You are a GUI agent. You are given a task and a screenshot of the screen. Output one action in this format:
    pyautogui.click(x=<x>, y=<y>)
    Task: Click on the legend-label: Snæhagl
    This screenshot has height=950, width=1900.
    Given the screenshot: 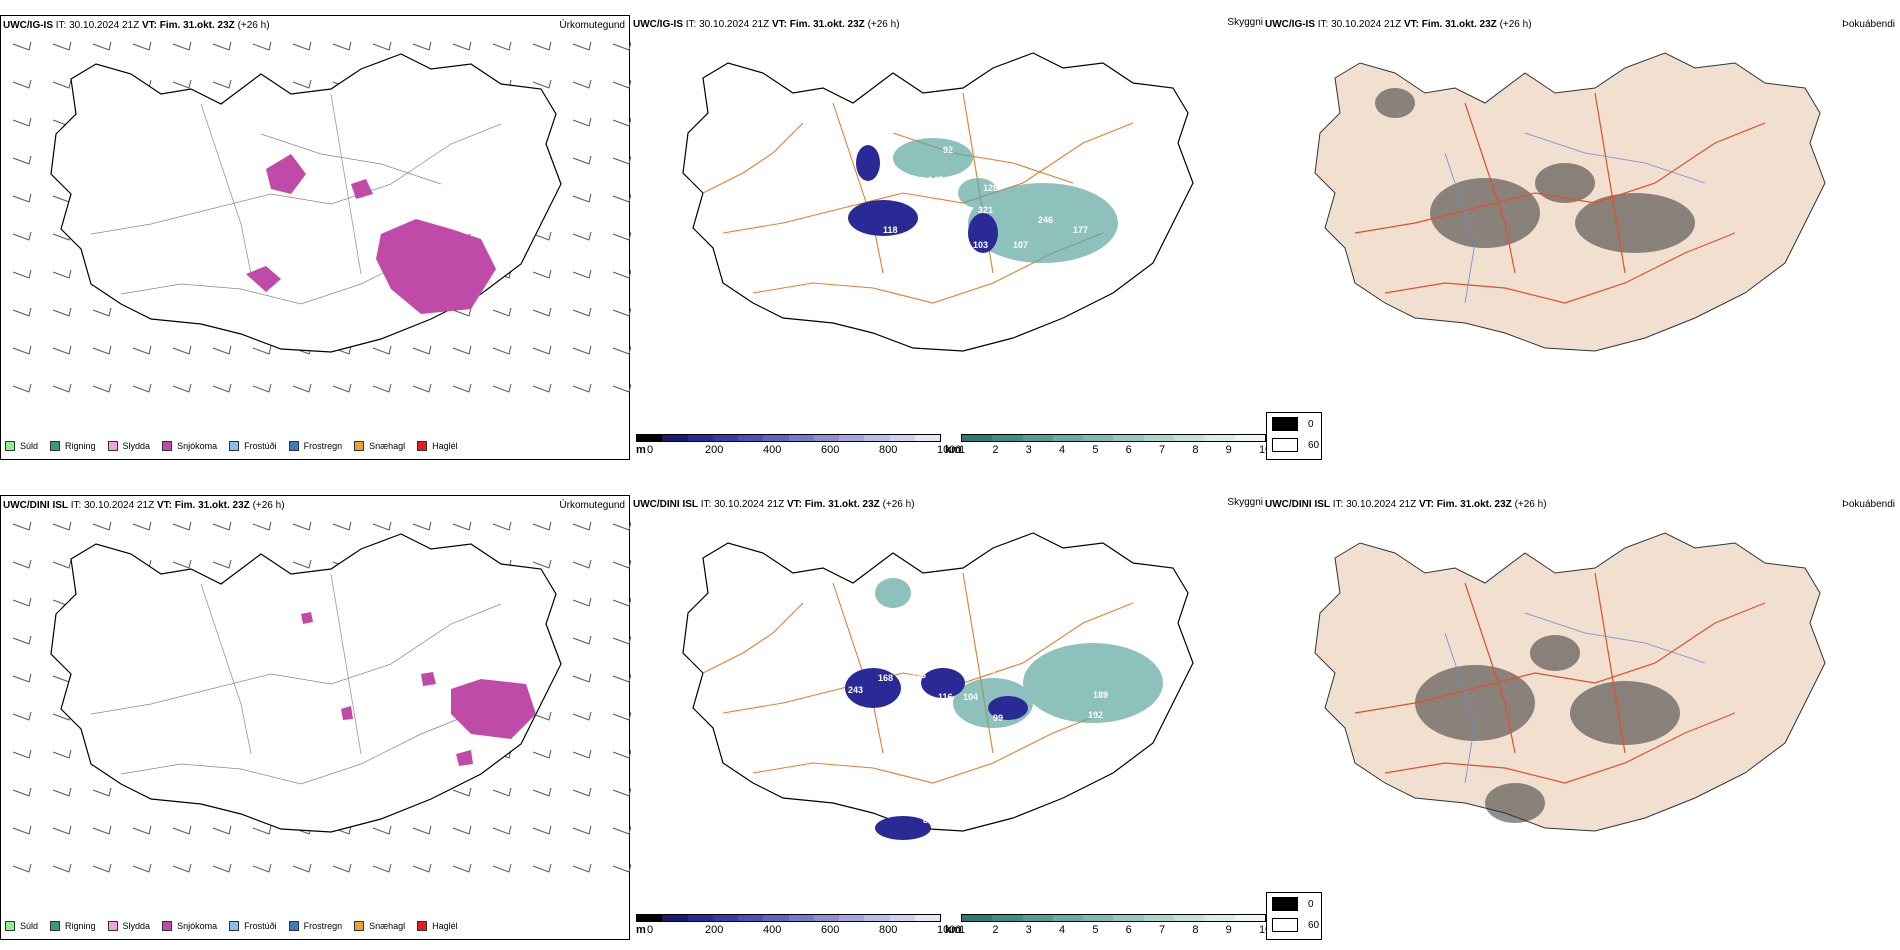 What is the action you would take?
    pyautogui.click(x=387, y=926)
    